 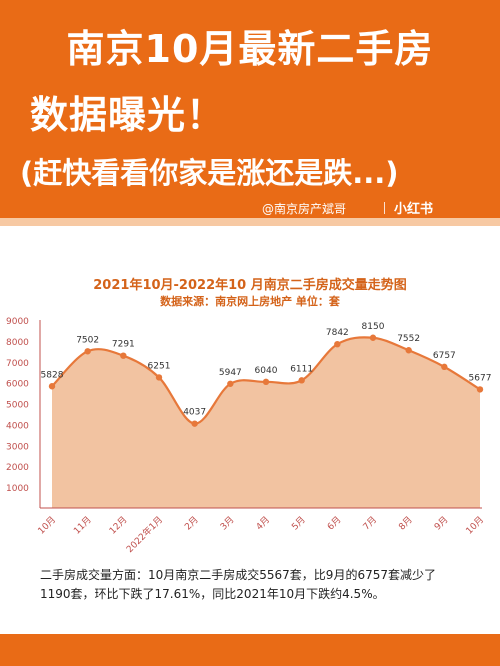 What do you see at coordinates (263, 523) in the screenshot?
I see `x-tick-label: 4月` at bounding box center [263, 523].